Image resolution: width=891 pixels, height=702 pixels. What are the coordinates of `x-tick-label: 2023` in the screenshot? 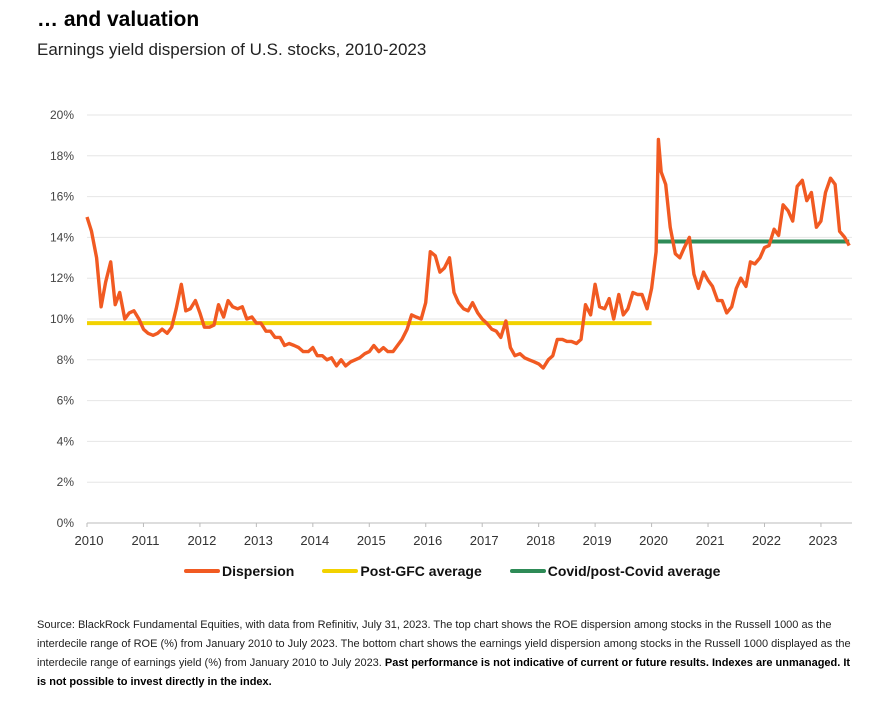 It's located at (822, 540).